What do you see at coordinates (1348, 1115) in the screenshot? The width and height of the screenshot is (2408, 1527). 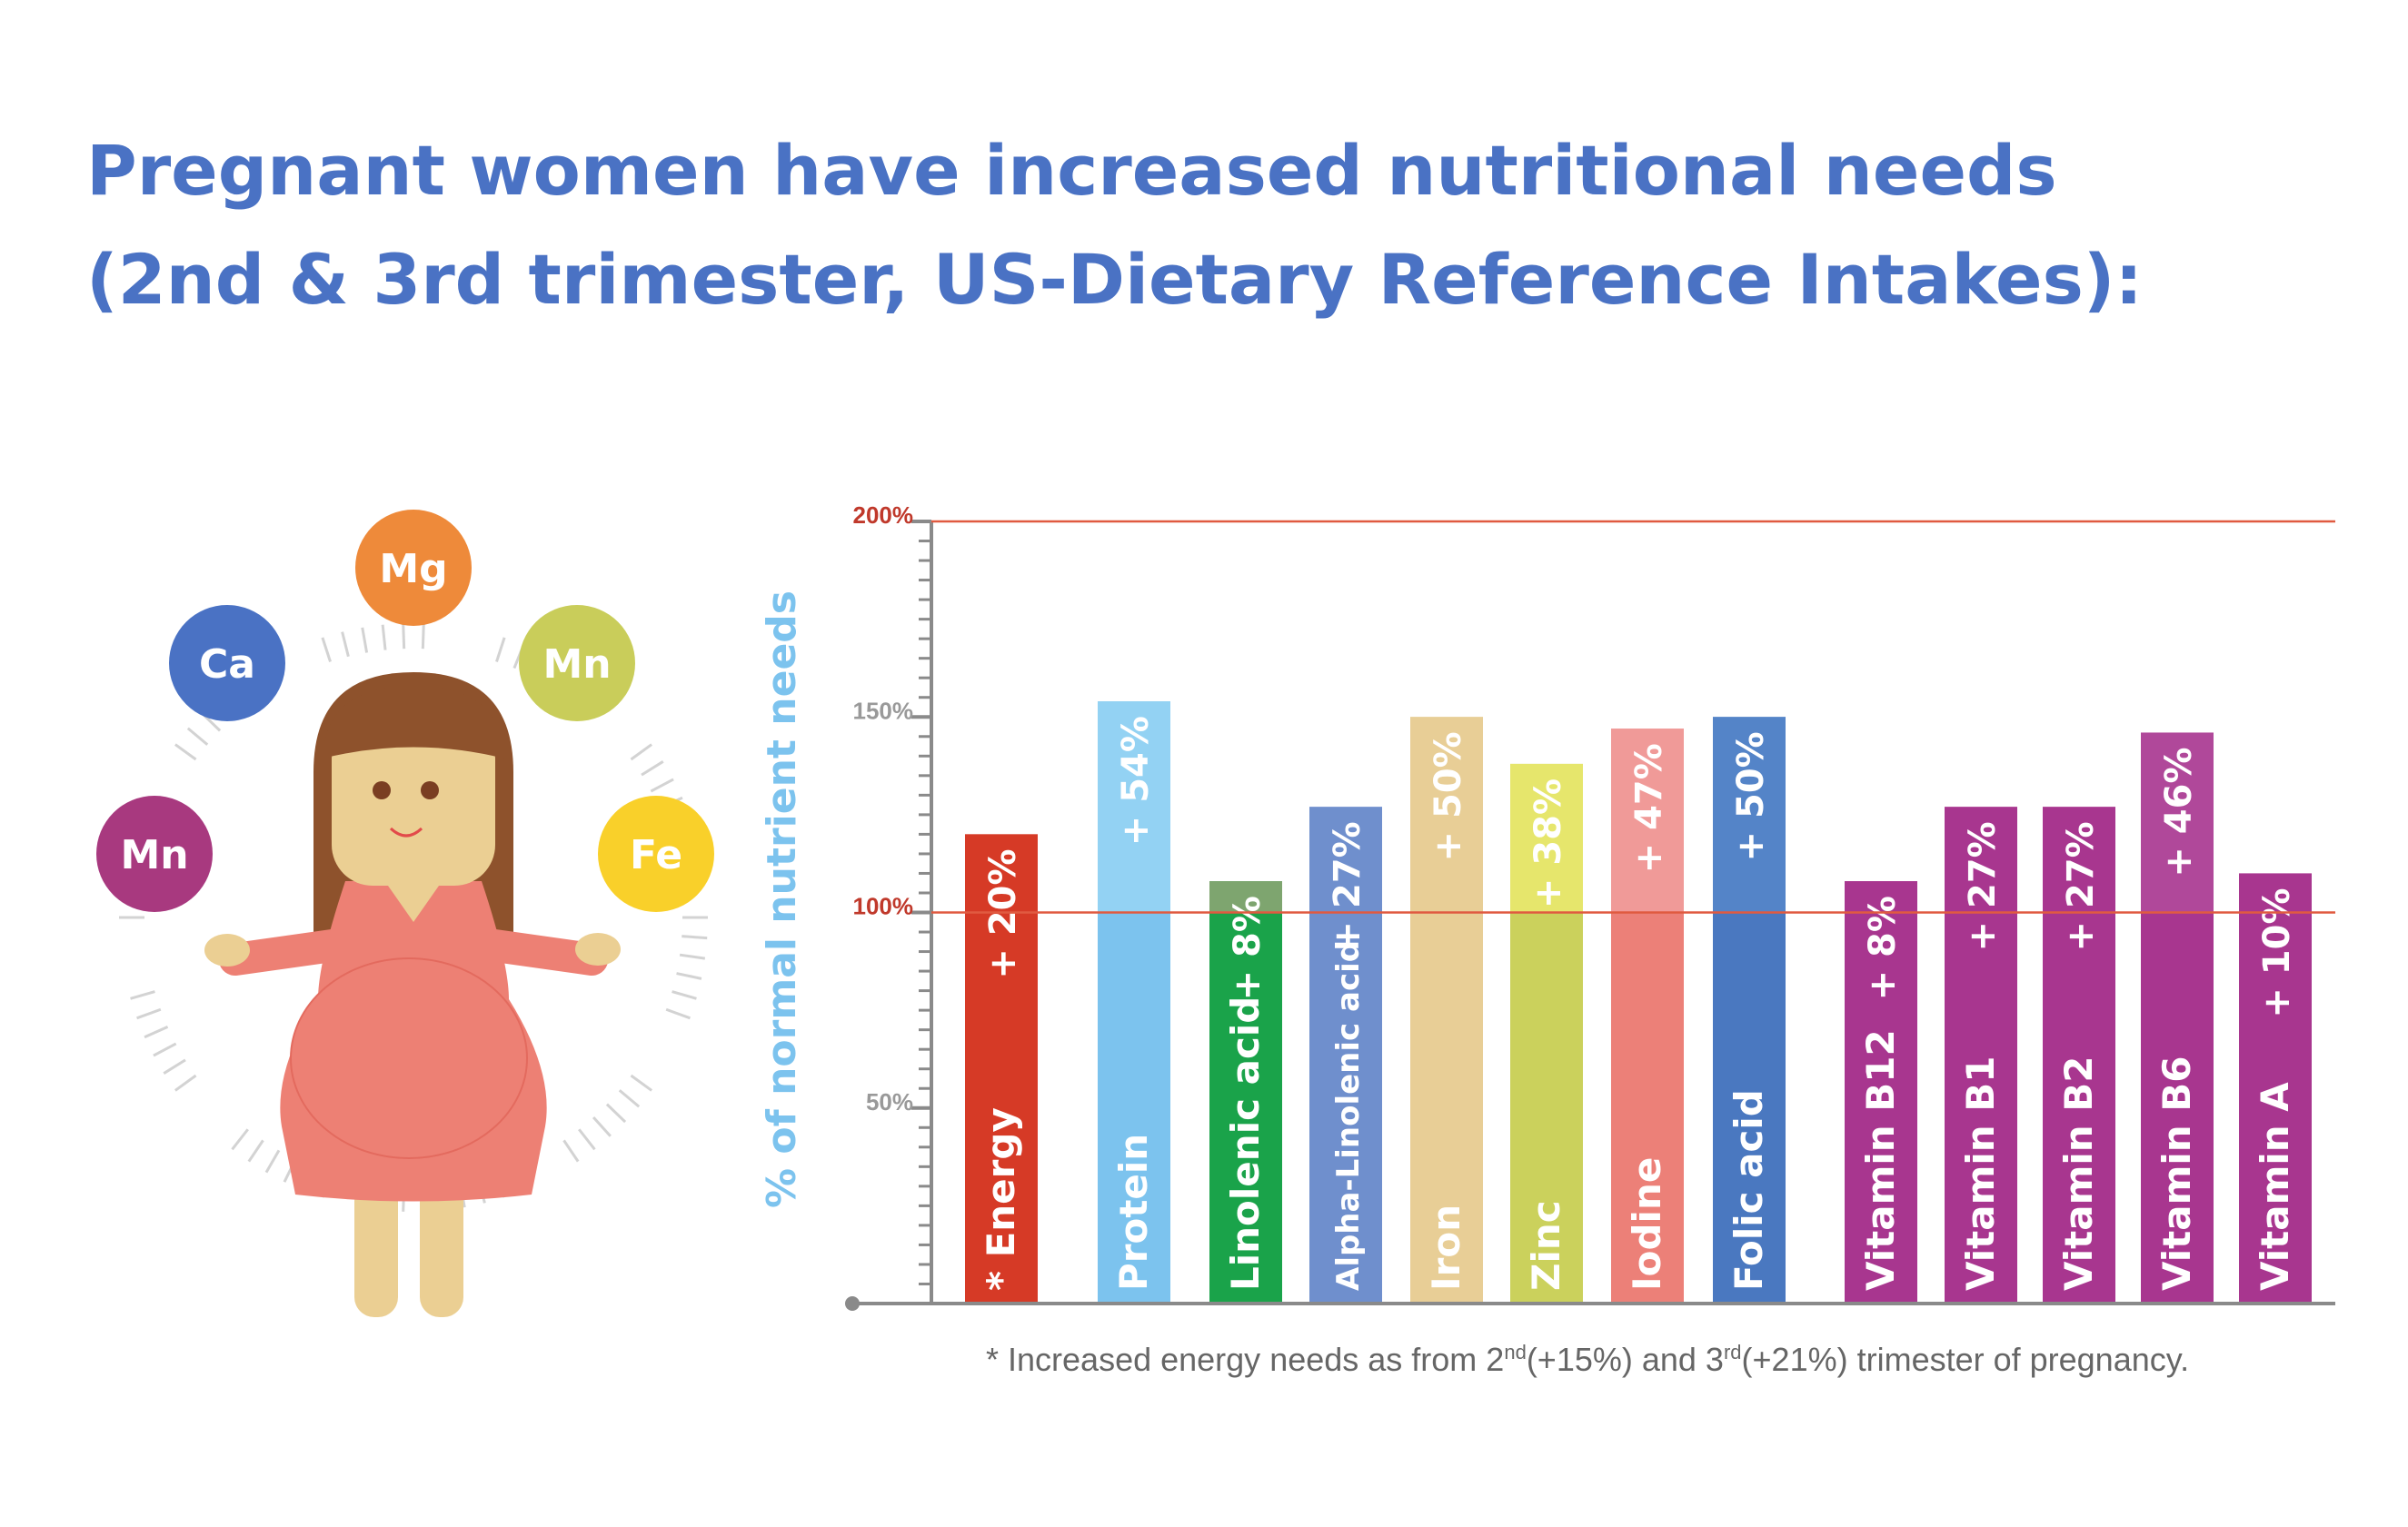 I see `category-label: Alpha-Linolenic acid` at bounding box center [1348, 1115].